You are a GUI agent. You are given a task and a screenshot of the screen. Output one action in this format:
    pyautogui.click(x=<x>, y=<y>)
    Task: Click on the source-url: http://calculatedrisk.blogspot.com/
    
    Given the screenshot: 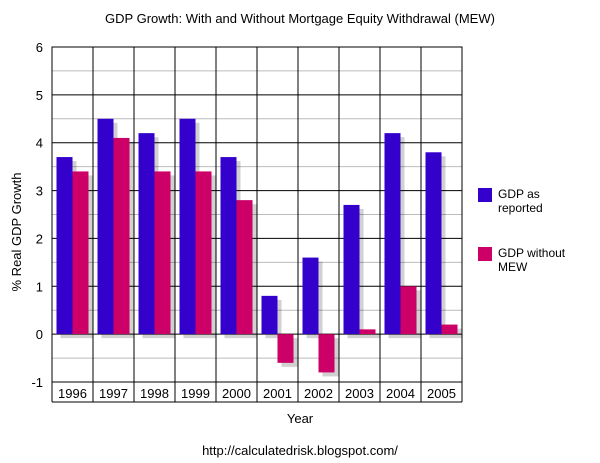 What is the action you would take?
    pyautogui.click(x=300, y=450)
    